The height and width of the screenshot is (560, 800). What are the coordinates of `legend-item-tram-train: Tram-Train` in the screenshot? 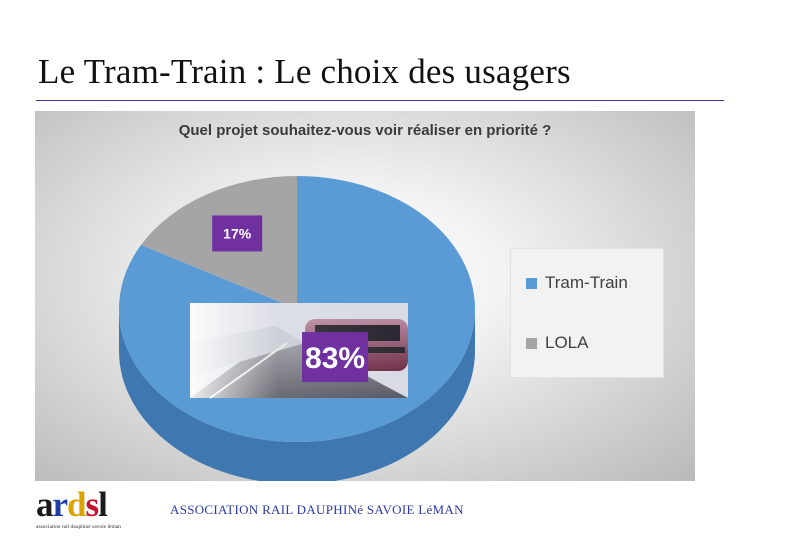 It's located at (577, 283).